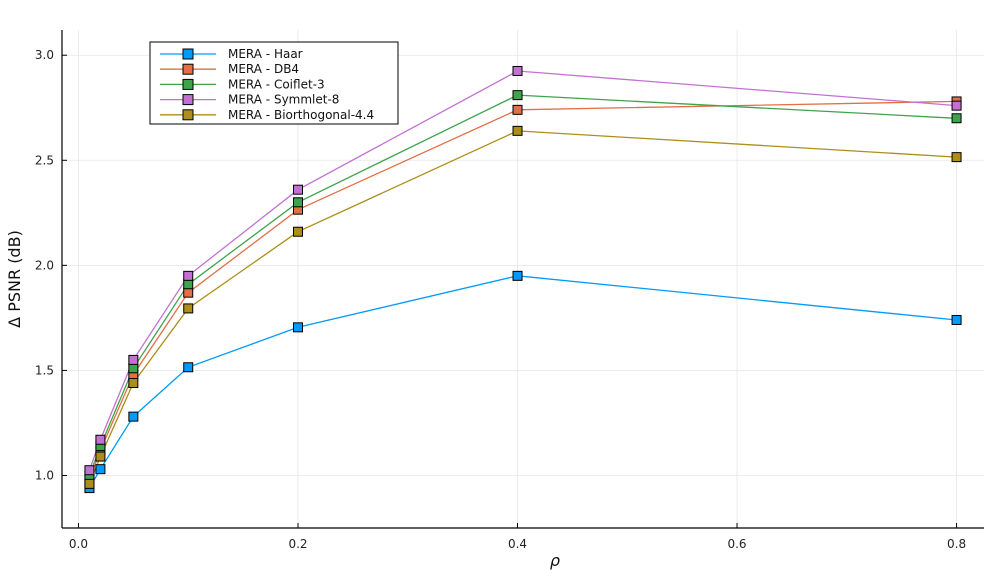 The width and height of the screenshot is (996, 576). What do you see at coordinates (263, 69) in the screenshot?
I see `legend-label-1: MERA - DB4` at bounding box center [263, 69].